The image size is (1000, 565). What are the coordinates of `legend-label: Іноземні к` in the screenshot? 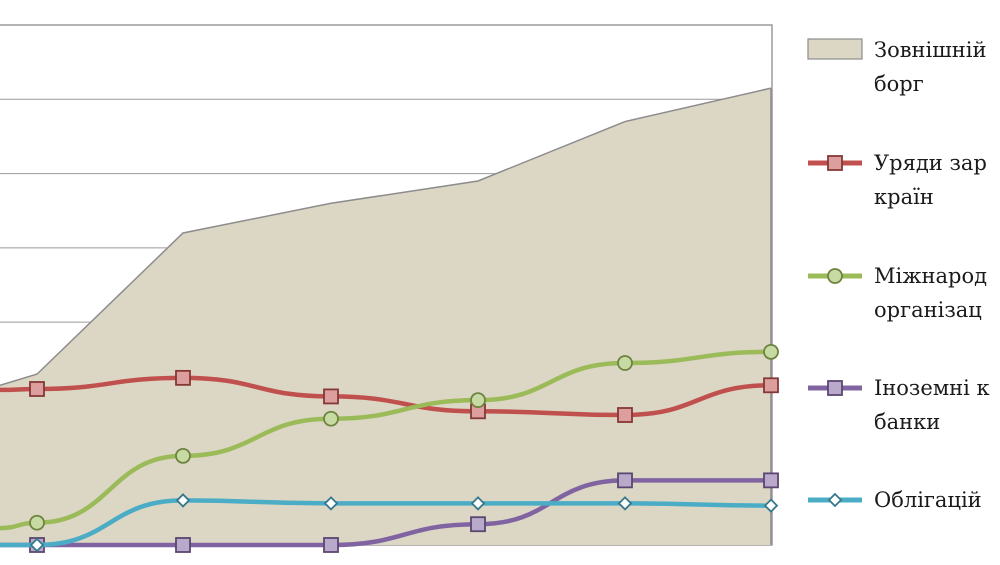 It's located at (932, 388).